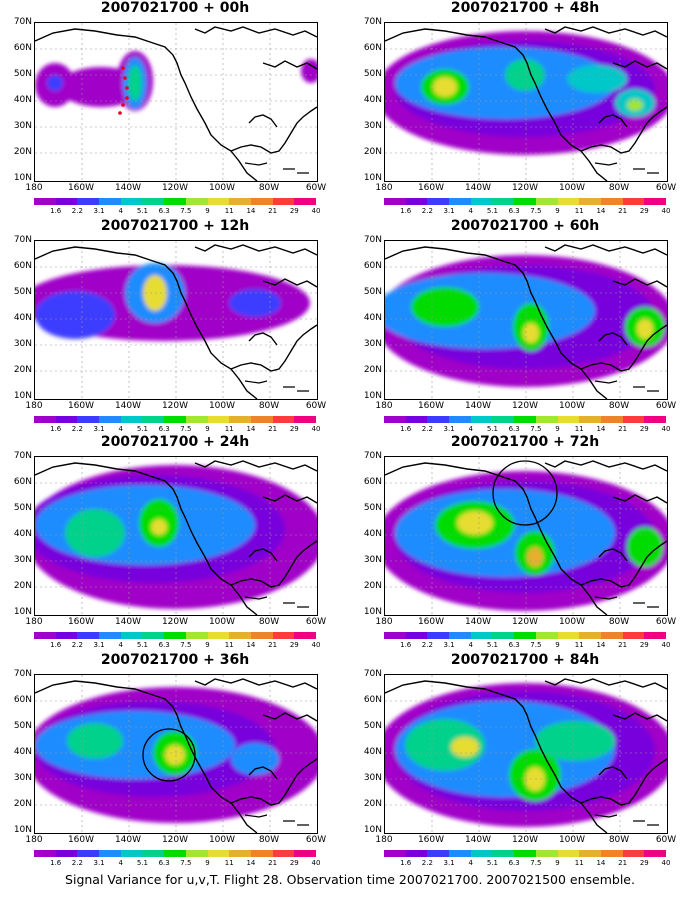 Image resolution: width=700 pixels, height=900 pixels. Describe the element at coordinates (525, 442) in the screenshot. I see `panel-title: 2007021700 + 72h` at that location.